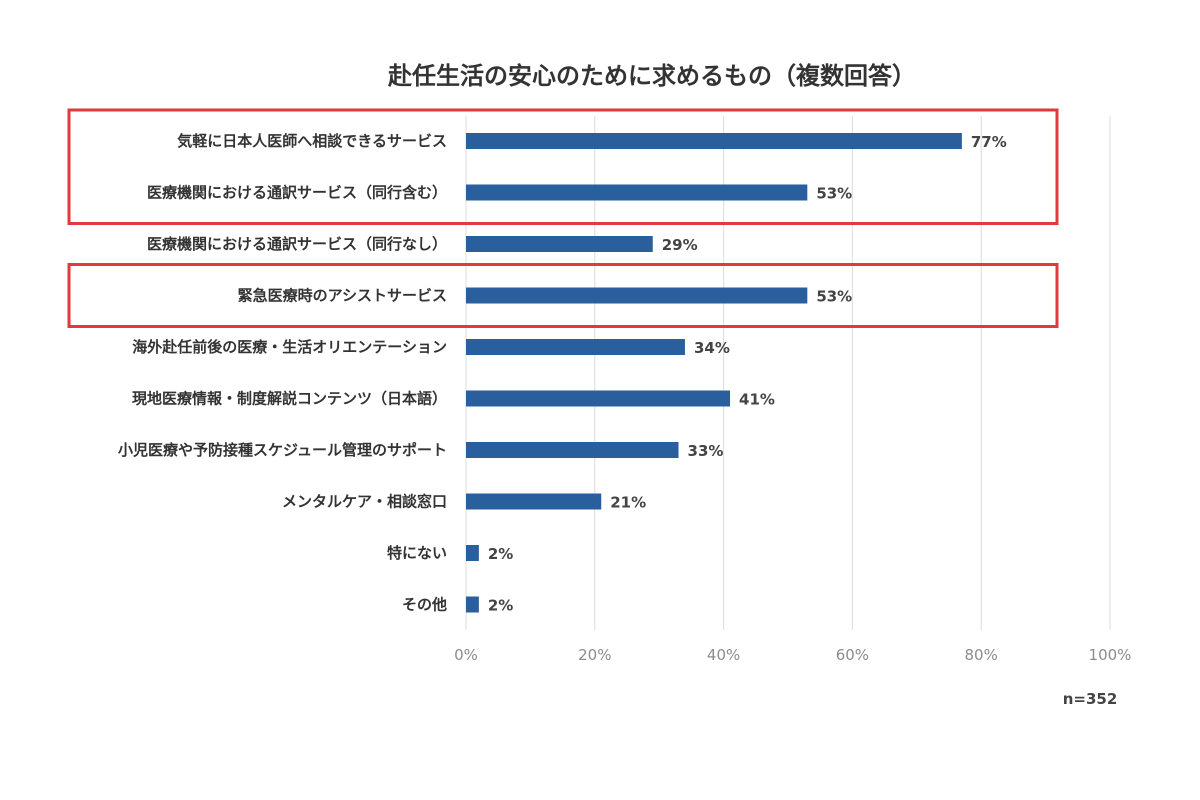  What do you see at coordinates (1090, 699) in the screenshot?
I see `sample-size-note: n=352` at bounding box center [1090, 699].